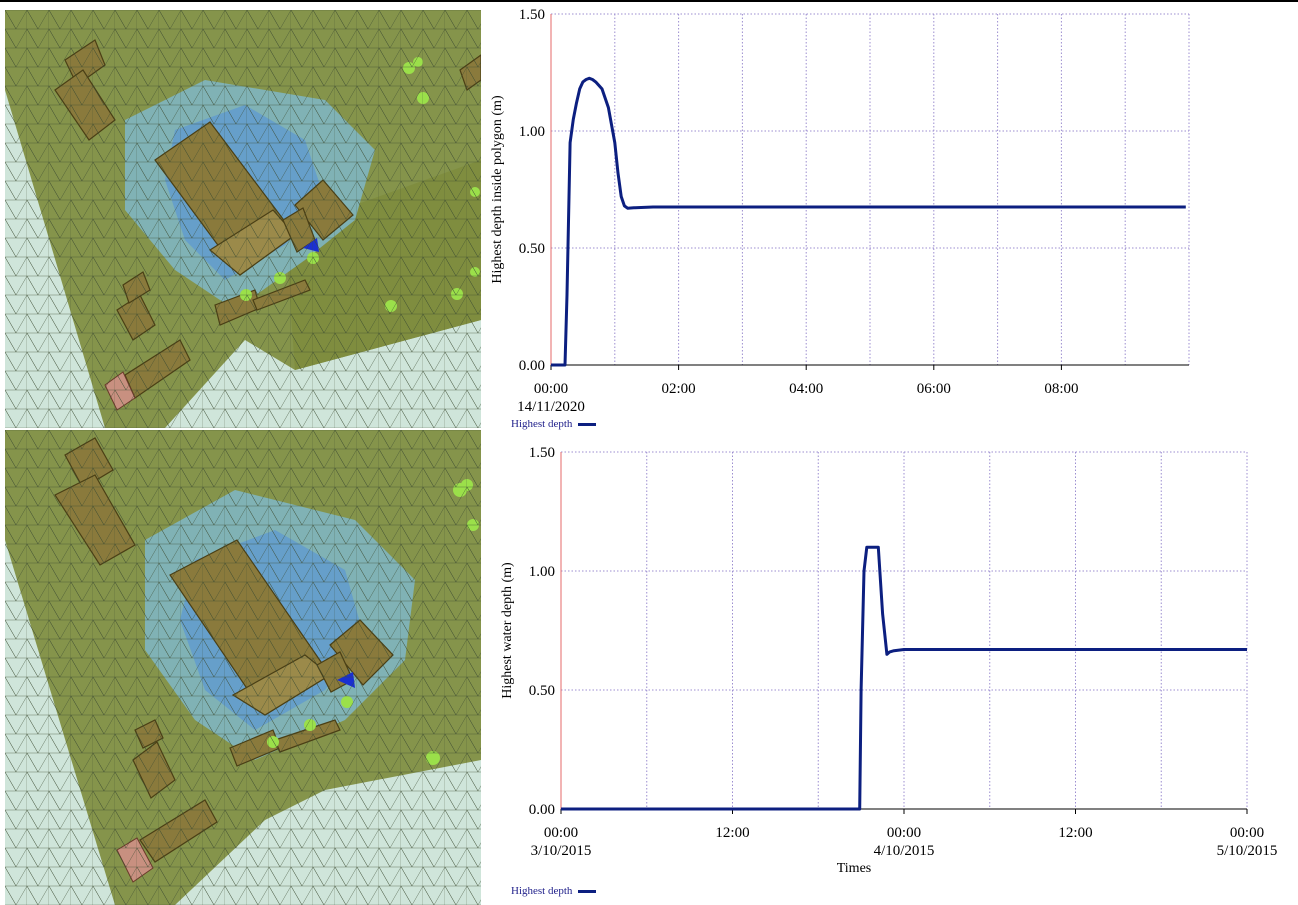 This screenshot has width=1298, height=905. What do you see at coordinates (532, 249) in the screenshot?
I see `chart-top-ytick-label: 0.50` at bounding box center [532, 249].